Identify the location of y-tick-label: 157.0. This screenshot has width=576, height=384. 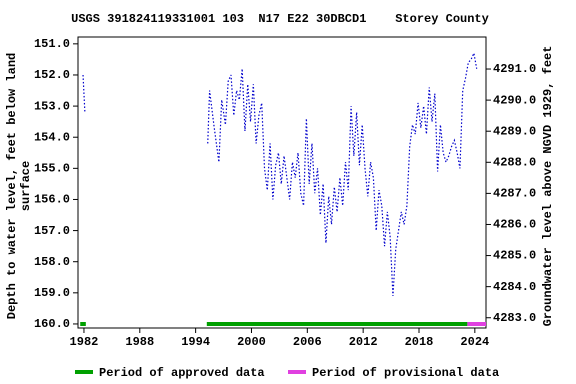
(52, 231).